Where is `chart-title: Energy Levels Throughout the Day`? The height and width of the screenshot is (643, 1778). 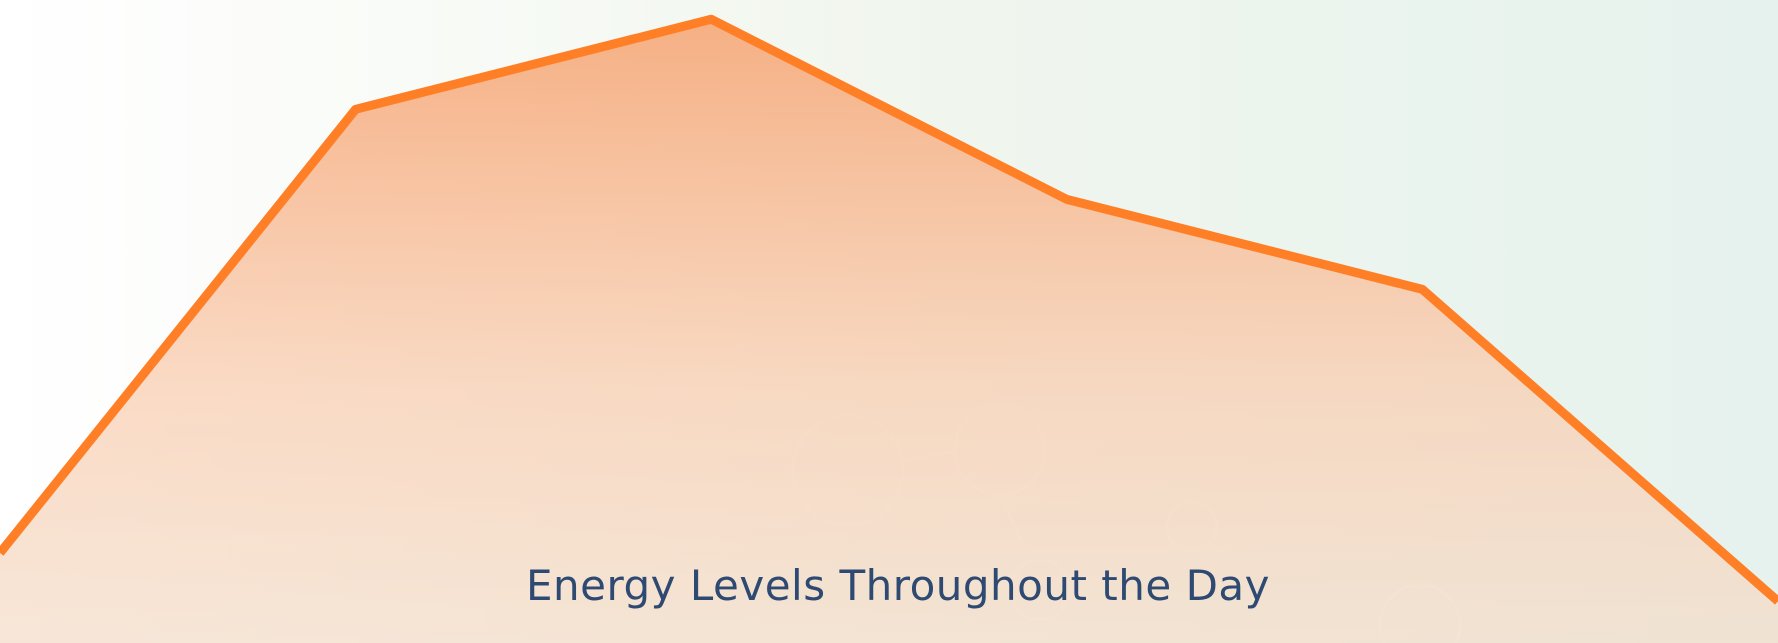 chart-title: Energy Levels Throughout the Day is located at coordinates (898, 585).